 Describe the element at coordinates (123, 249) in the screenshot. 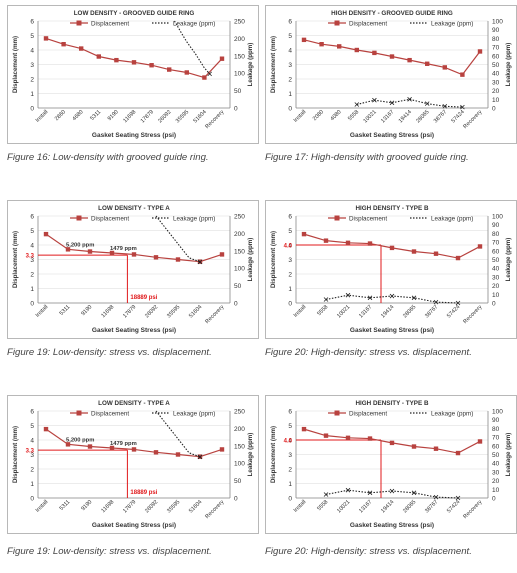

I see `annotation-label: 1479 ppm` at that location.